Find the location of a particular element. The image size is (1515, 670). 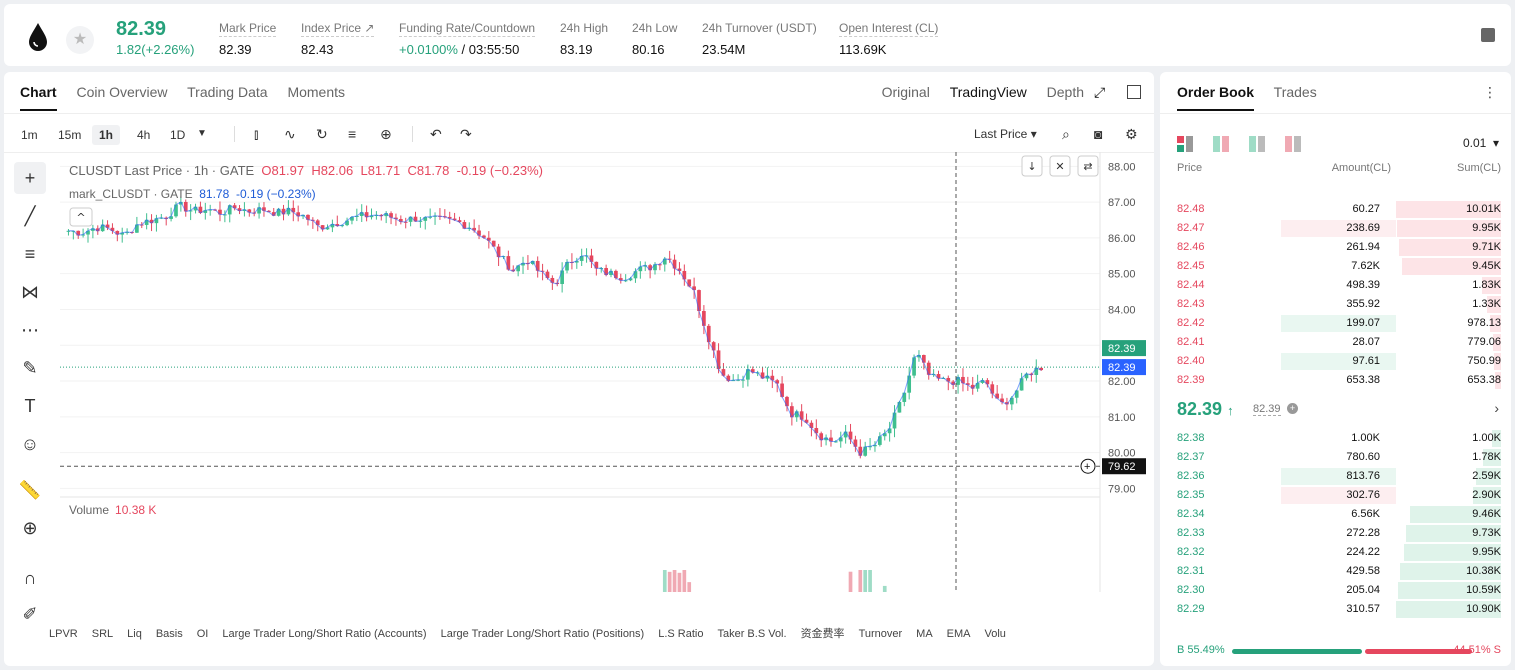

ask-row: 82.46 261.94 9.71K is located at coordinates (1335, 247).